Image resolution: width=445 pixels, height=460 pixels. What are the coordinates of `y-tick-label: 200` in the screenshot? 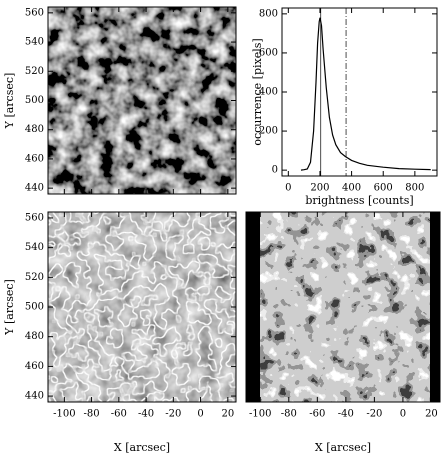 It's located at (268, 131).